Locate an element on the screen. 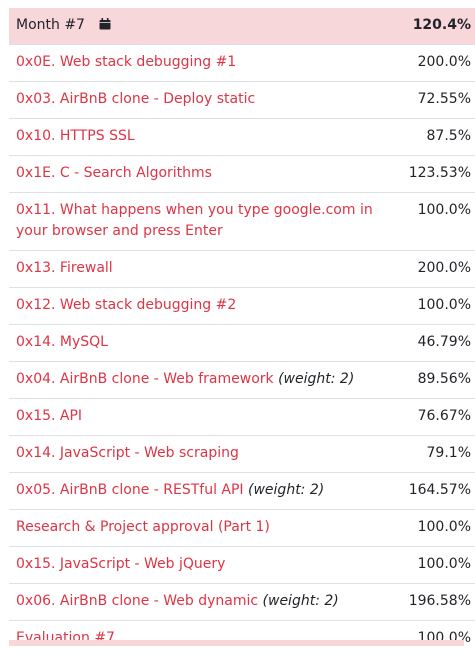 Image resolution: width=475 pixels, height=657 pixels. project-link: 0x0E. Web stack debugging #1 is located at coordinates (126, 62).